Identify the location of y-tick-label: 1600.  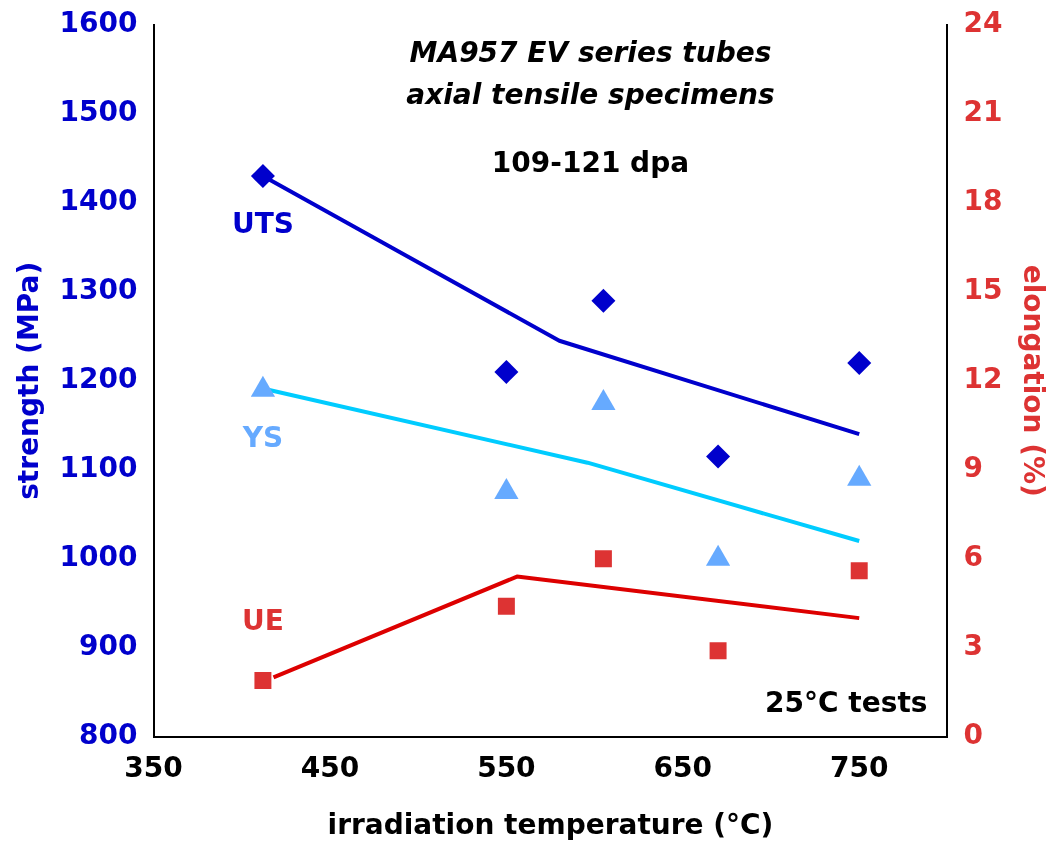
(98, 23).